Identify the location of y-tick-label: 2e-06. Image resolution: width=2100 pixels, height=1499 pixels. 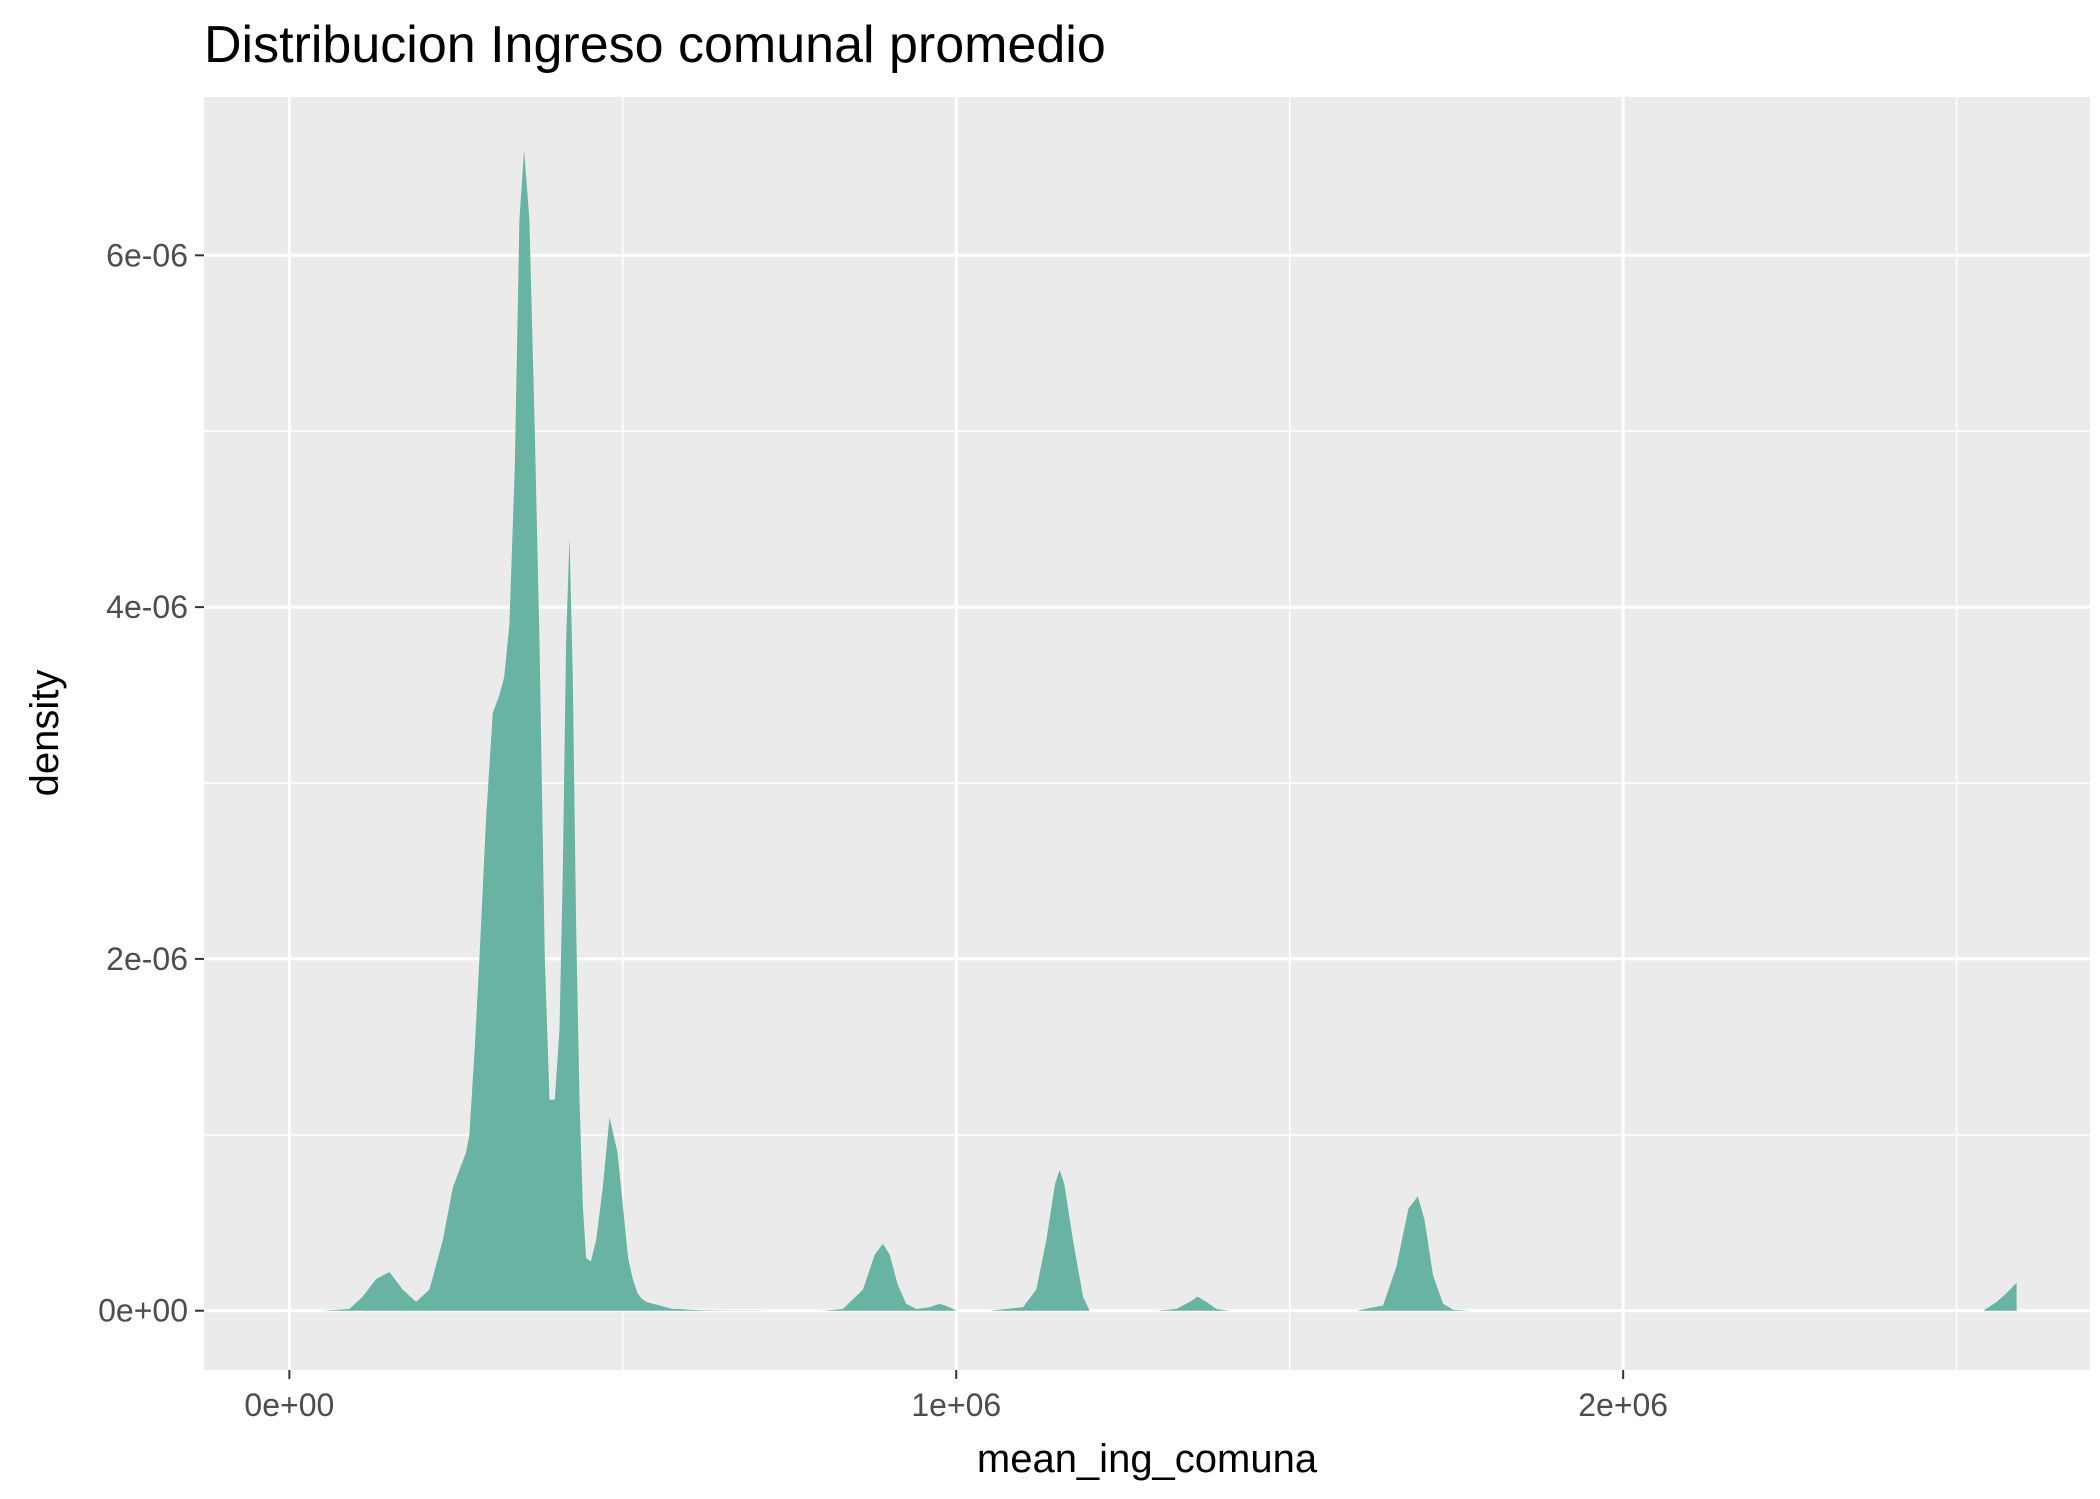
(147, 959).